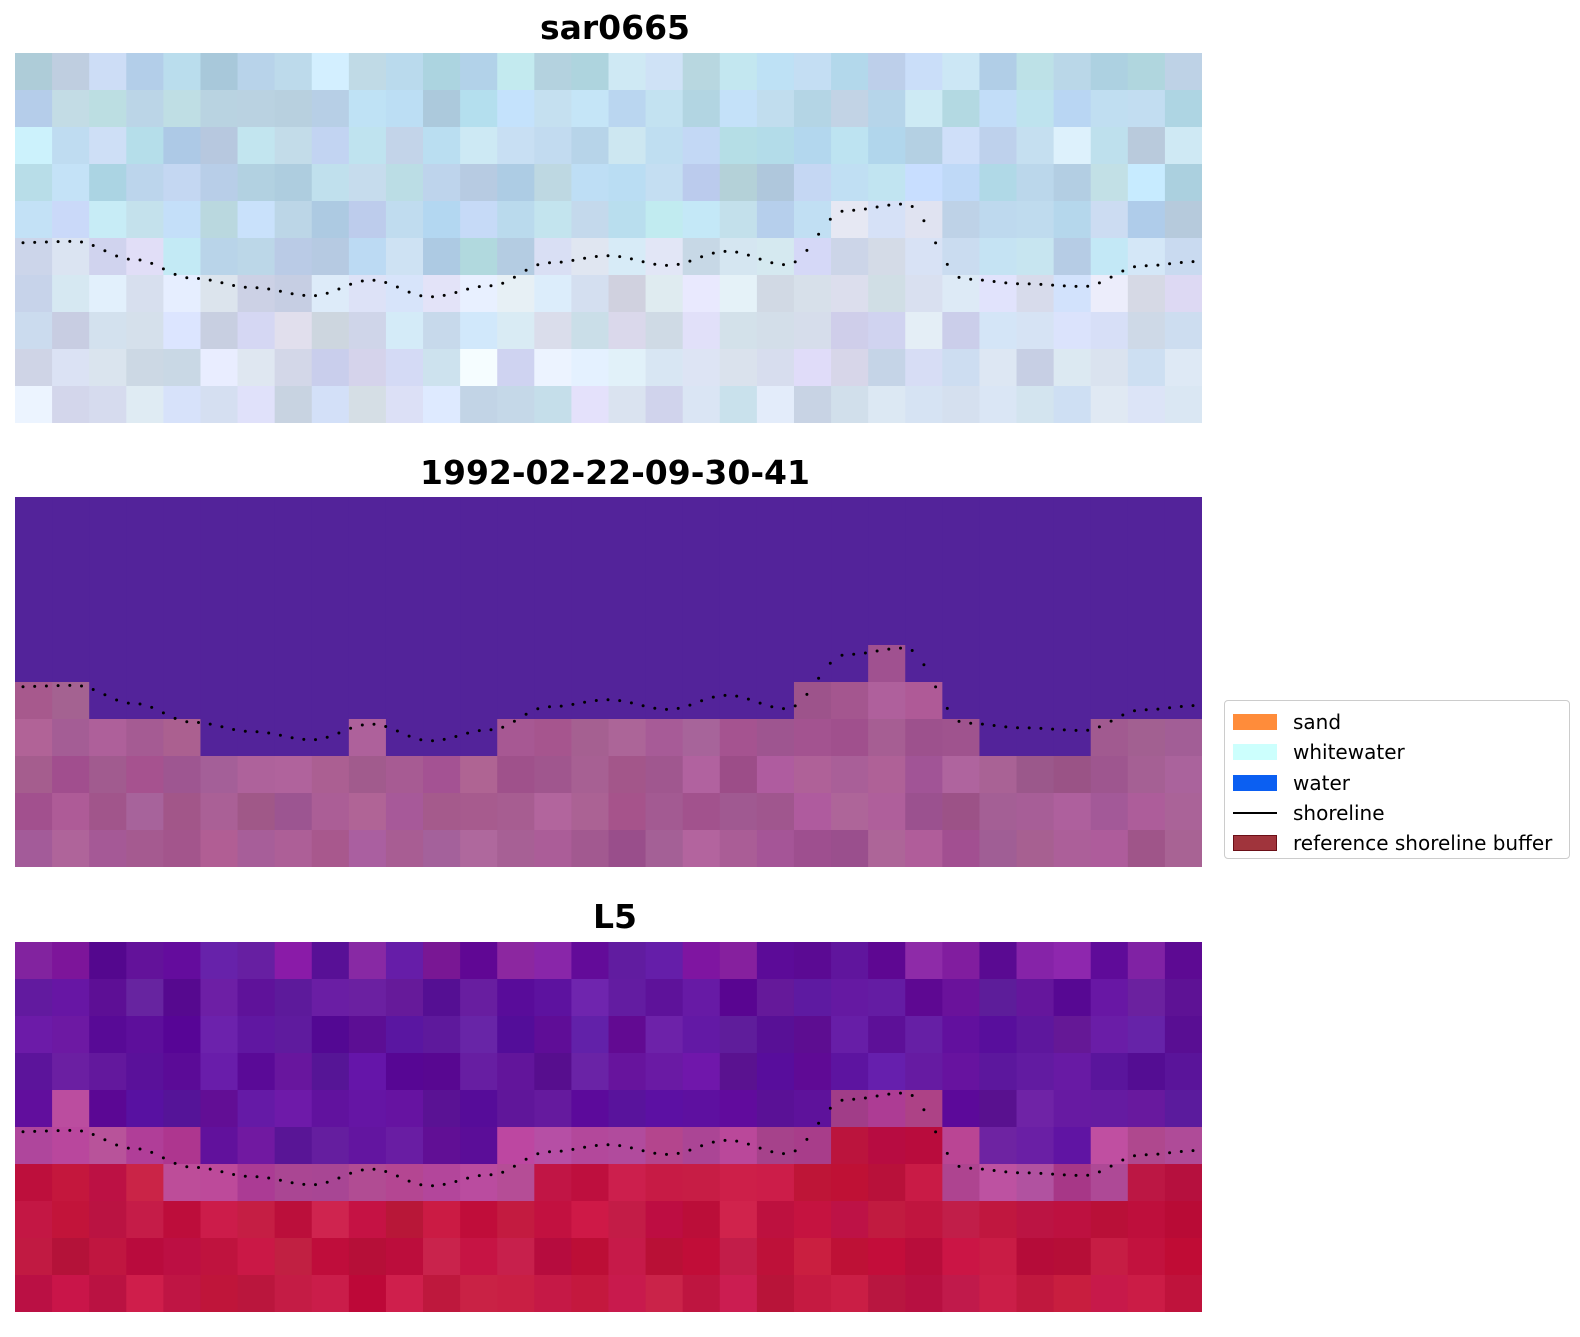 The height and width of the screenshot is (1337, 1580). What do you see at coordinates (1317, 722) in the screenshot?
I see `legend-label-sand: sand` at bounding box center [1317, 722].